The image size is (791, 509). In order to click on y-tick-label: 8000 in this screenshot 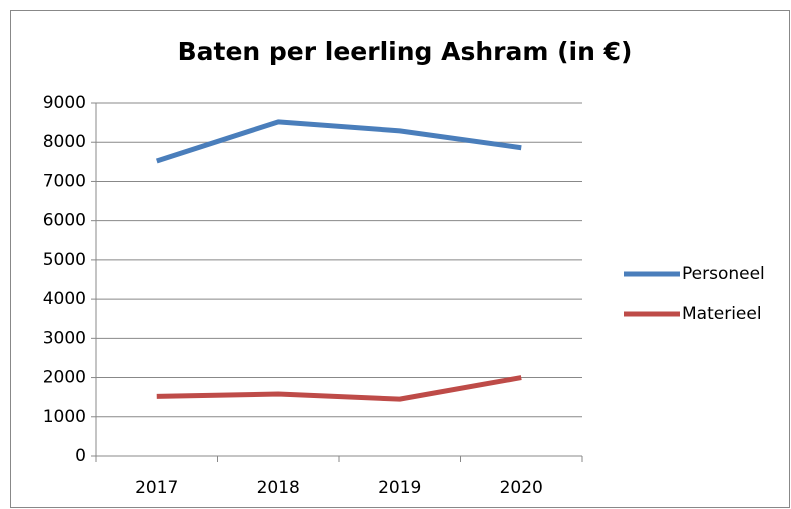, I will do `click(64, 142)`.